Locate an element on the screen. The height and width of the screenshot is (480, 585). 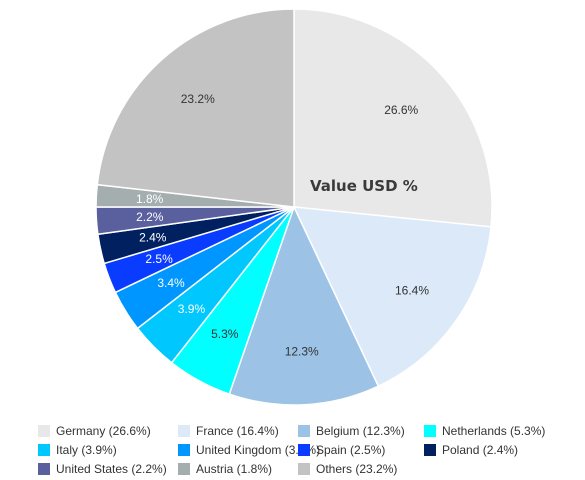
slice-label-netherlands: 5.3% is located at coordinates (225, 334).